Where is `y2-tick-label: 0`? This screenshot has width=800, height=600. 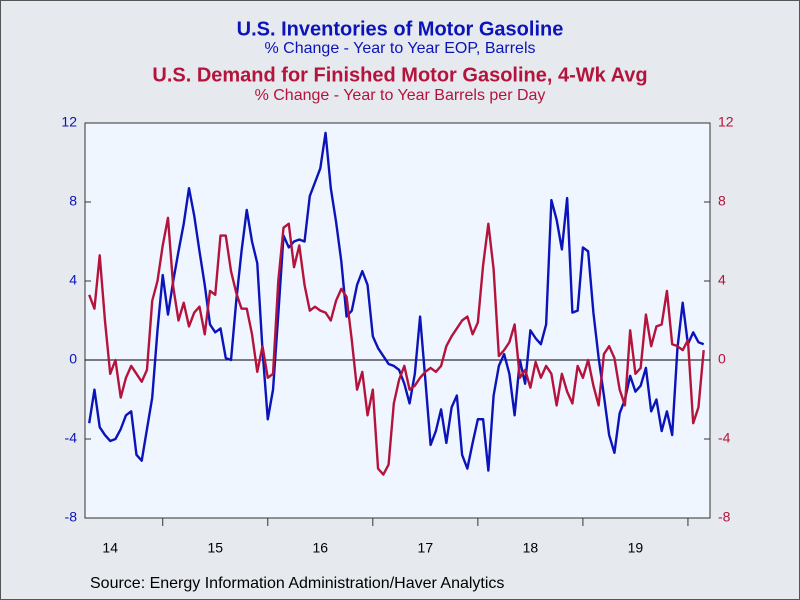 y2-tick-label: 0 is located at coordinates (722, 359).